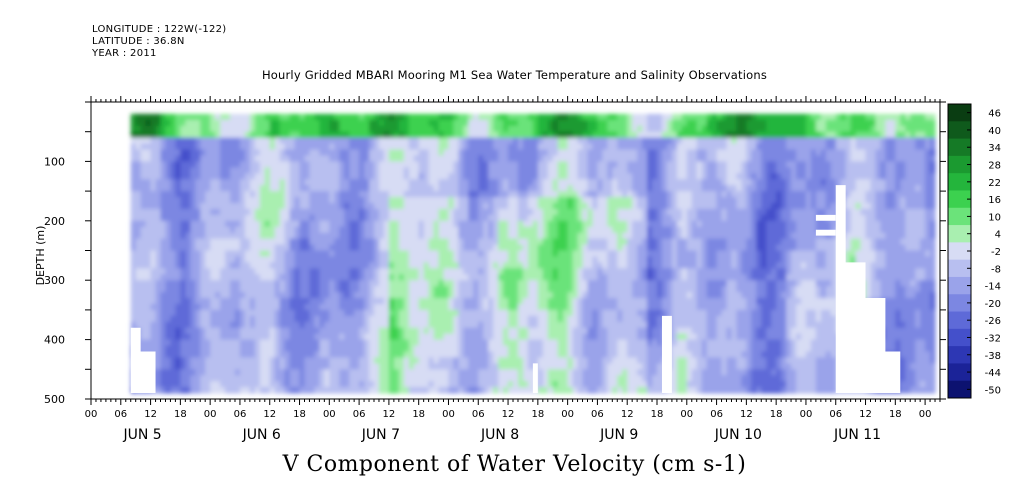 The image size is (1009, 504). I want to click on y-tick-label: 500, so click(54, 399).